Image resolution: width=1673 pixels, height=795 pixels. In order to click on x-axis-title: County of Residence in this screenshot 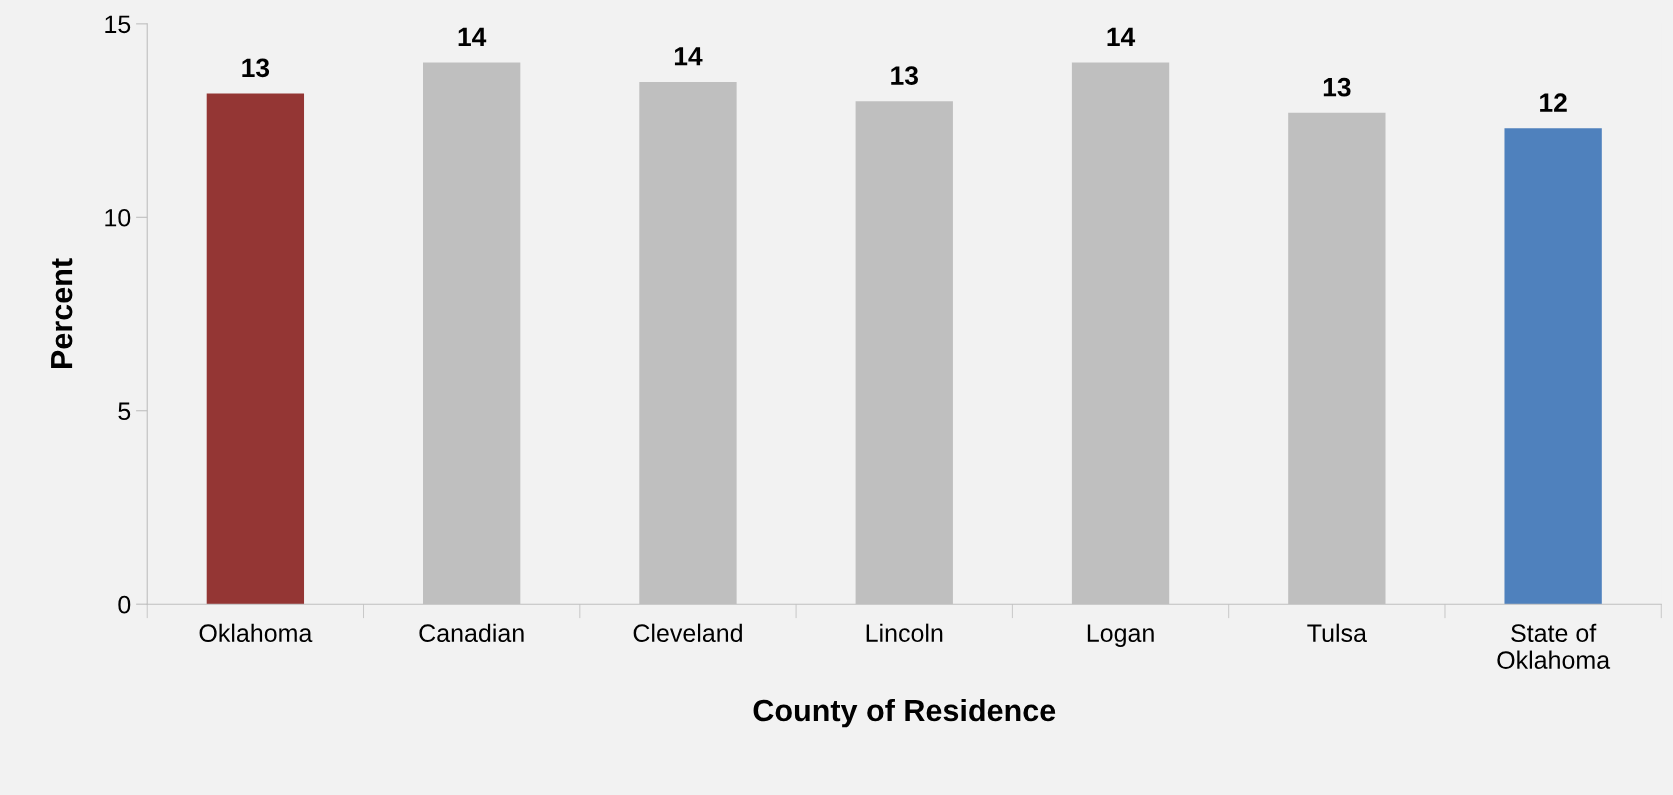, I will do `click(904, 713)`.